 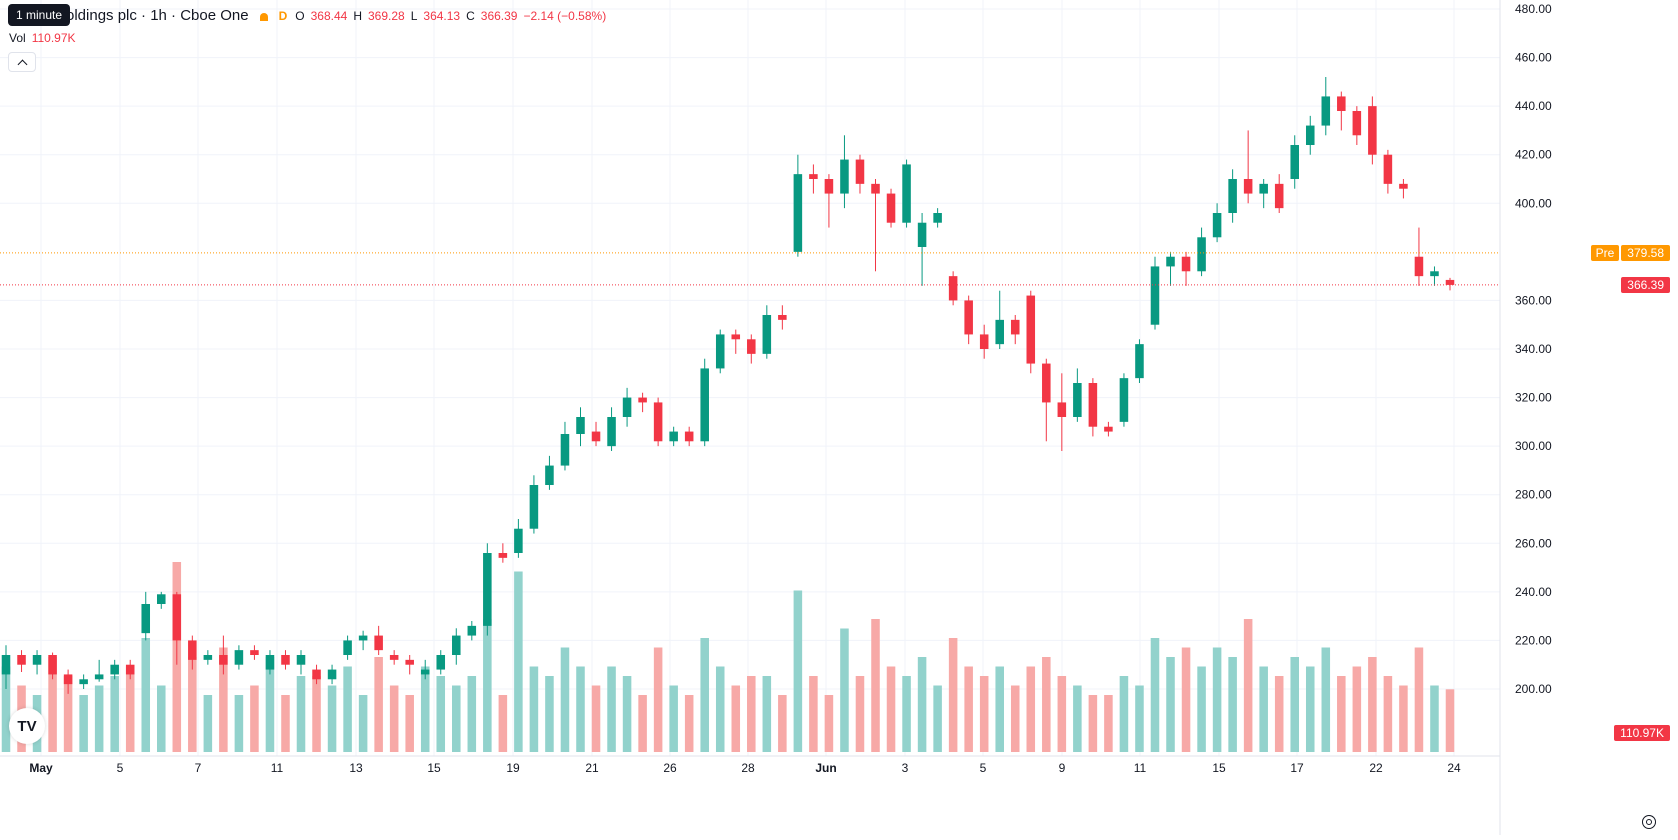 What do you see at coordinates (1533, 689) in the screenshot?
I see `y-tick-label: 200.00` at bounding box center [1533, 689].